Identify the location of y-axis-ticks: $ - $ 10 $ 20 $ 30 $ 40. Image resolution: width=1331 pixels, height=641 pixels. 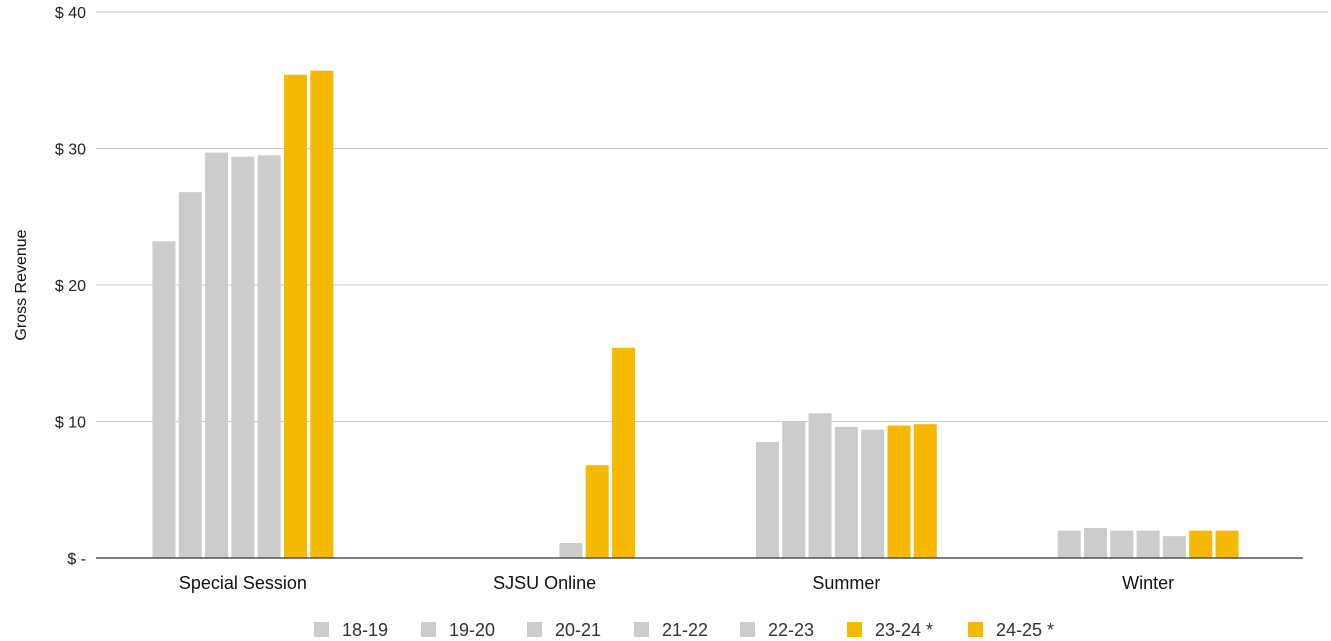
(70, 286).